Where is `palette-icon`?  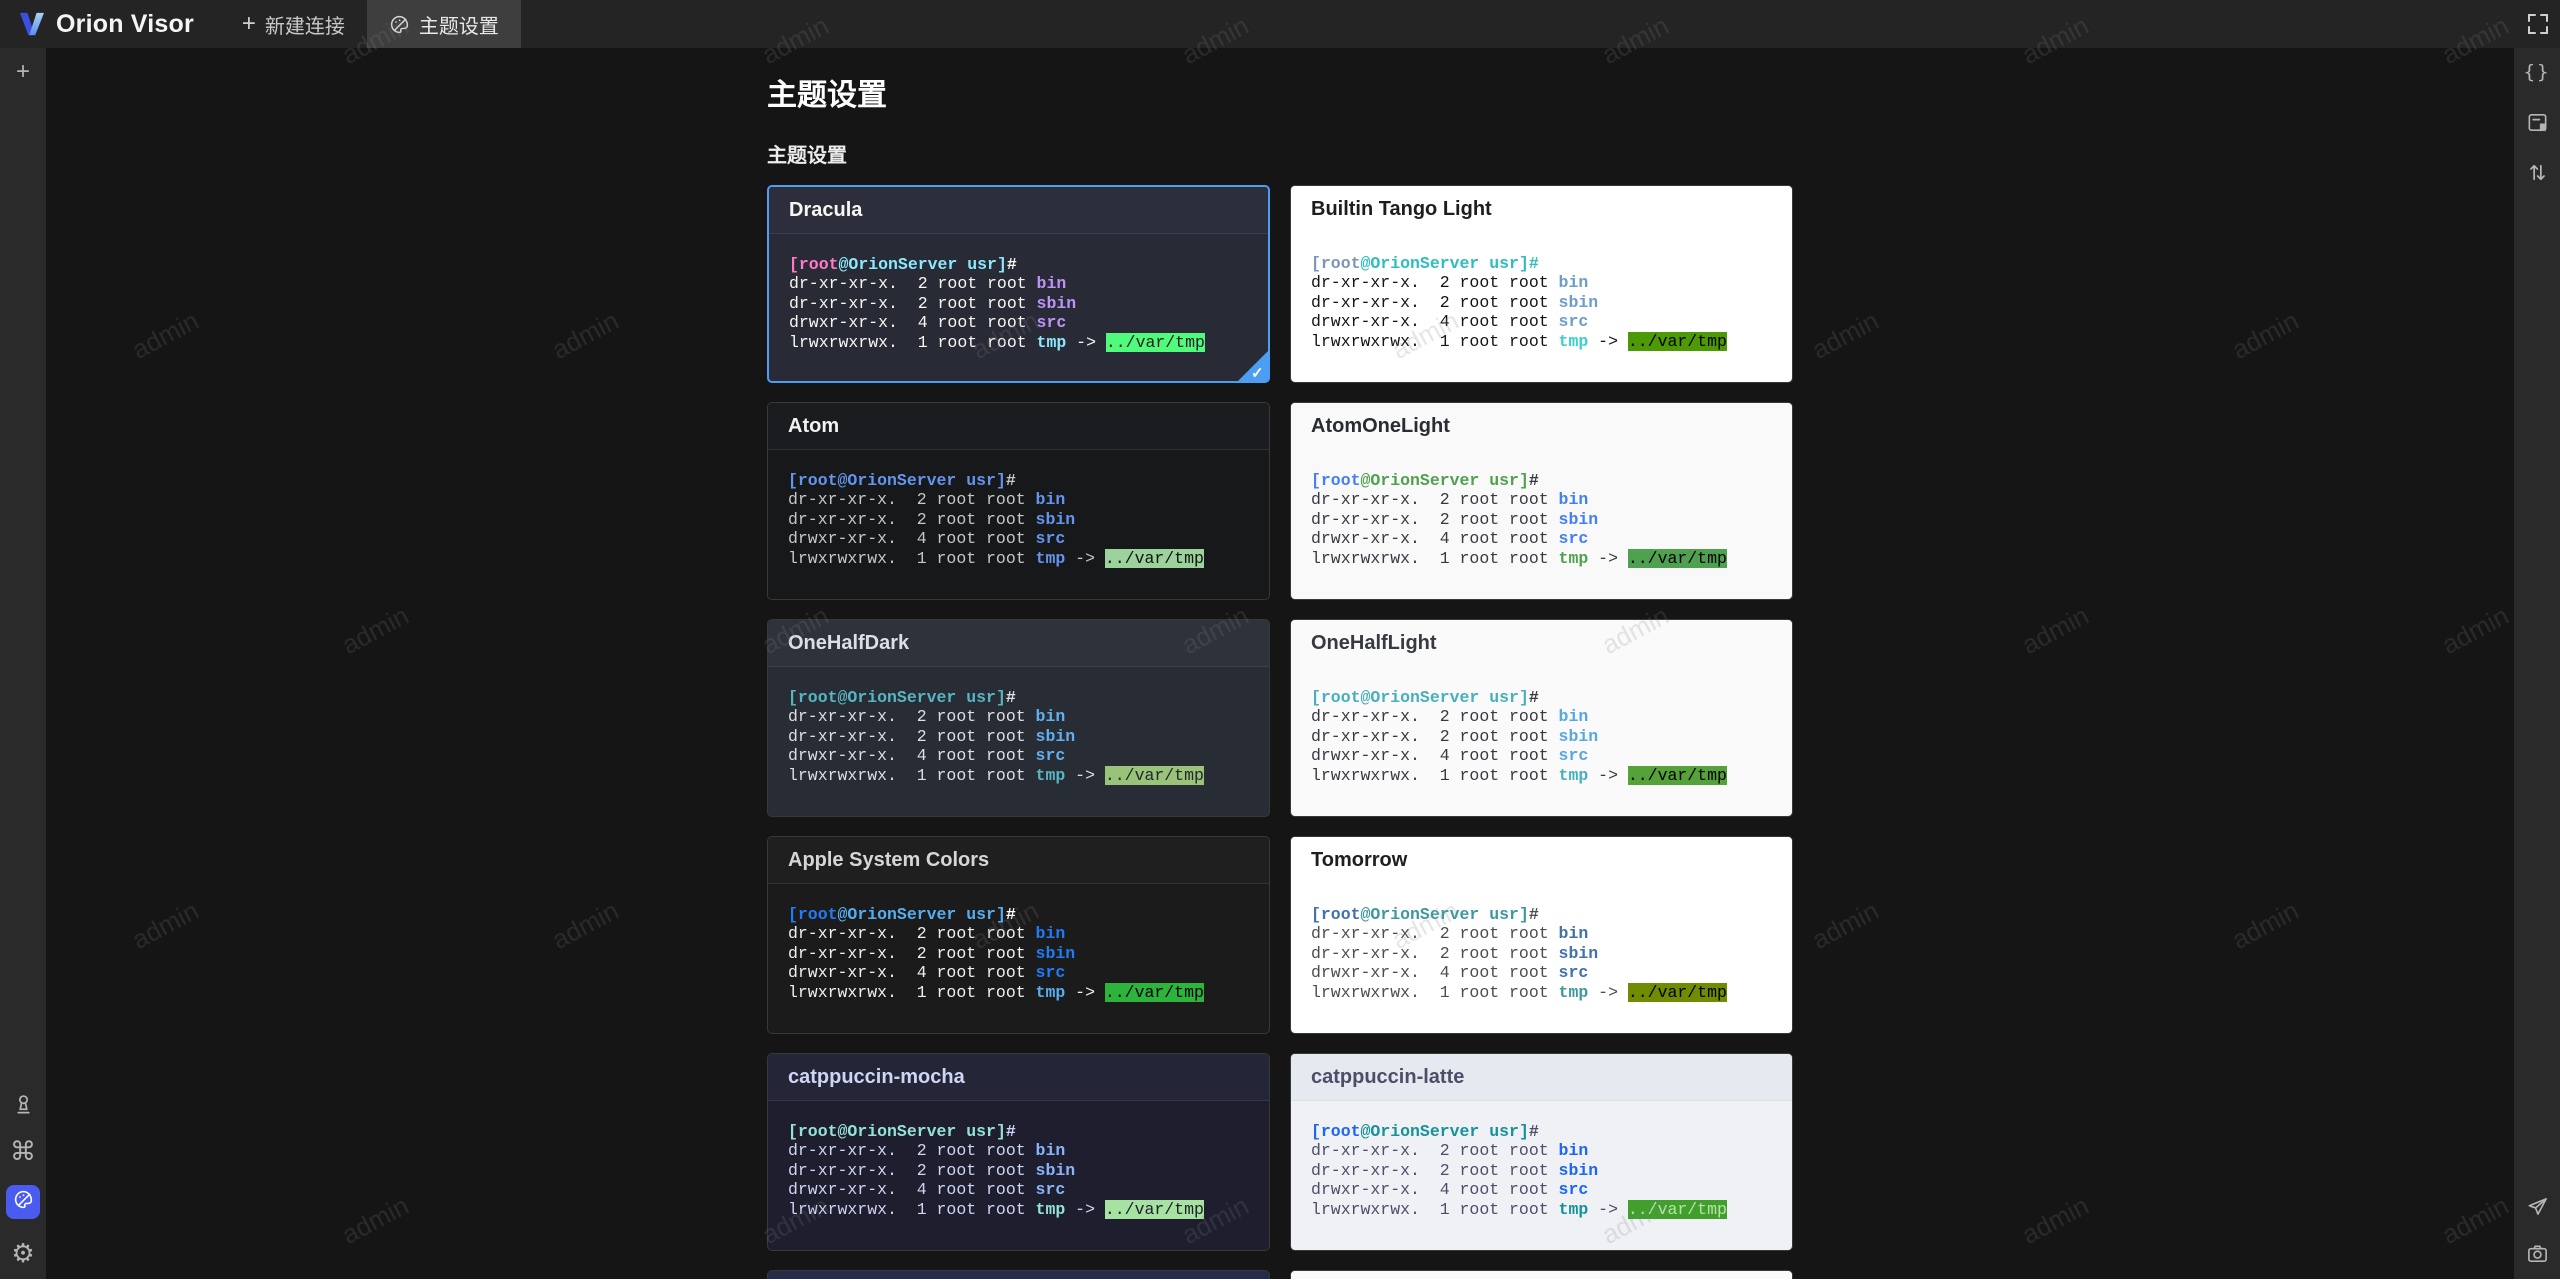
palette-icon is located at coordinates (399, 24).